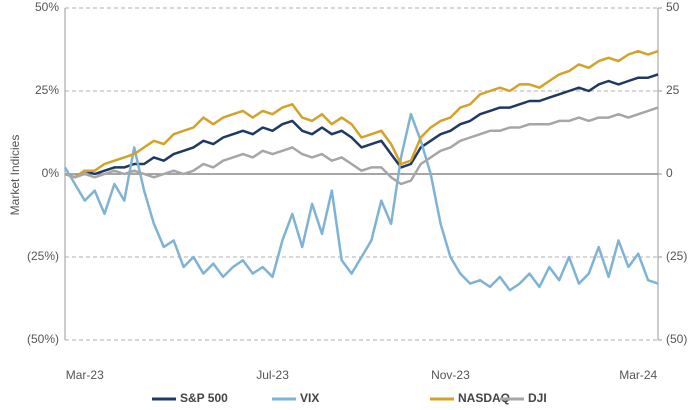  Describe the element at coordinates (537, 398) in the screenshot. I see `legend-label: DJI` at that location.